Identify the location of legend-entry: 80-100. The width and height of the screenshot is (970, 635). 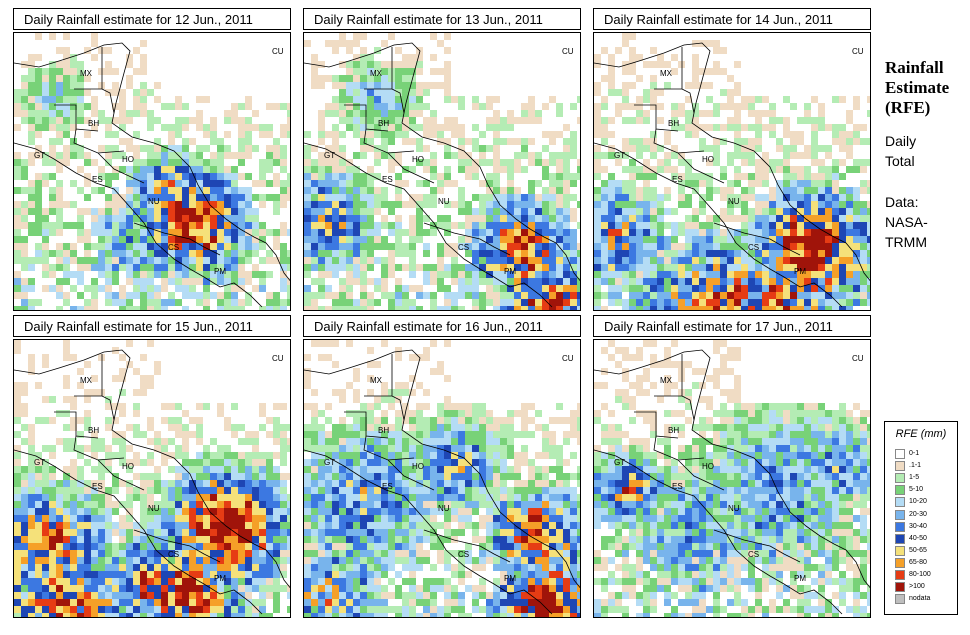
(925, 575).